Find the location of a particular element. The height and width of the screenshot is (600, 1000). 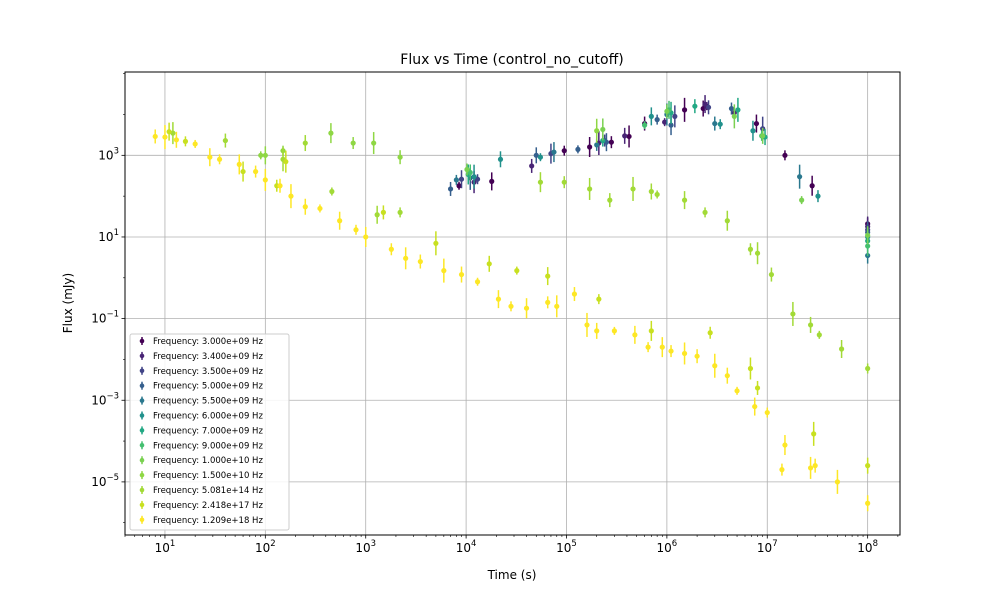

legend-entry: Frequency: 1.000e+10 Hz is located at coordinates (208, 461).